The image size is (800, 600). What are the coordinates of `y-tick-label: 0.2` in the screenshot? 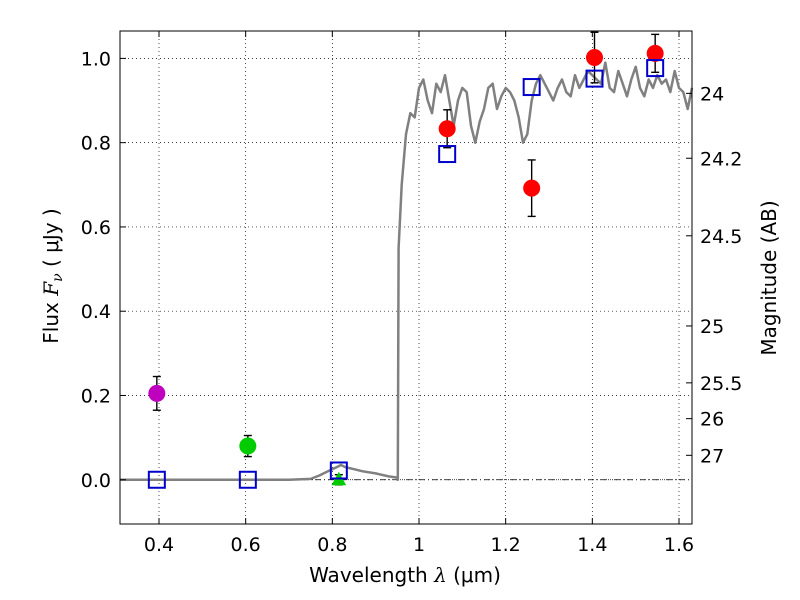 It's located at (96, 396).